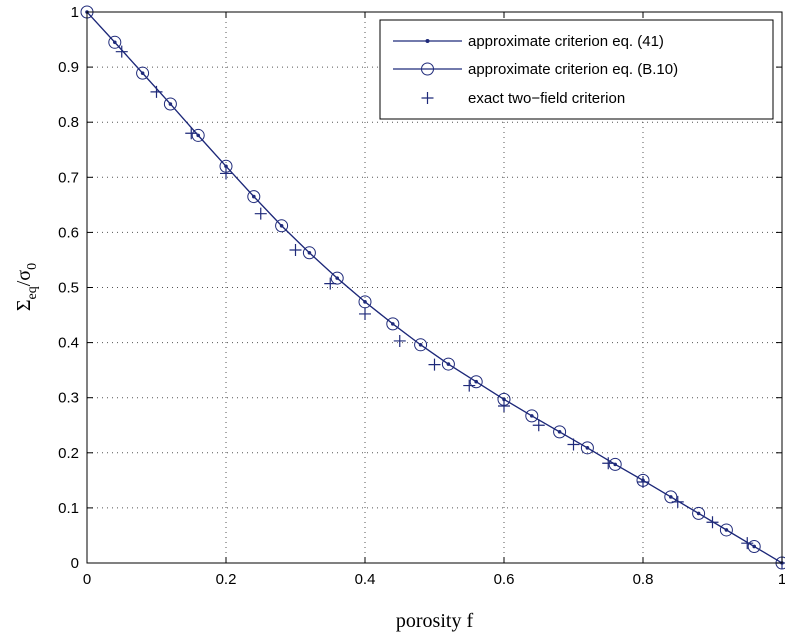  I want to click on y-tick-label: 0.2, so click(68, 453).